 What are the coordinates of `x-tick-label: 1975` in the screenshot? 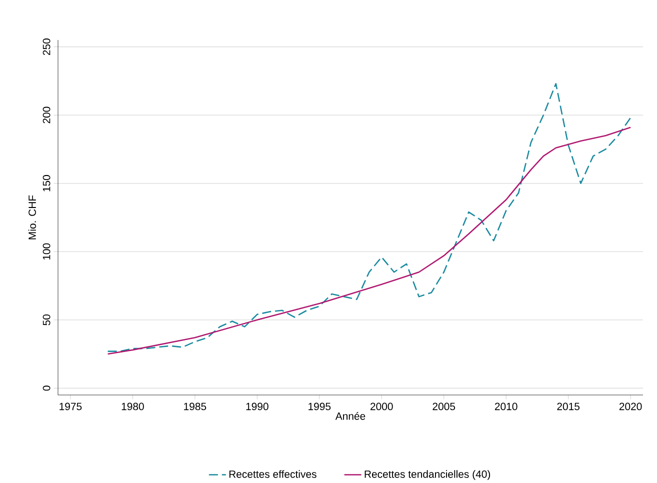 It's located at (71, 406).